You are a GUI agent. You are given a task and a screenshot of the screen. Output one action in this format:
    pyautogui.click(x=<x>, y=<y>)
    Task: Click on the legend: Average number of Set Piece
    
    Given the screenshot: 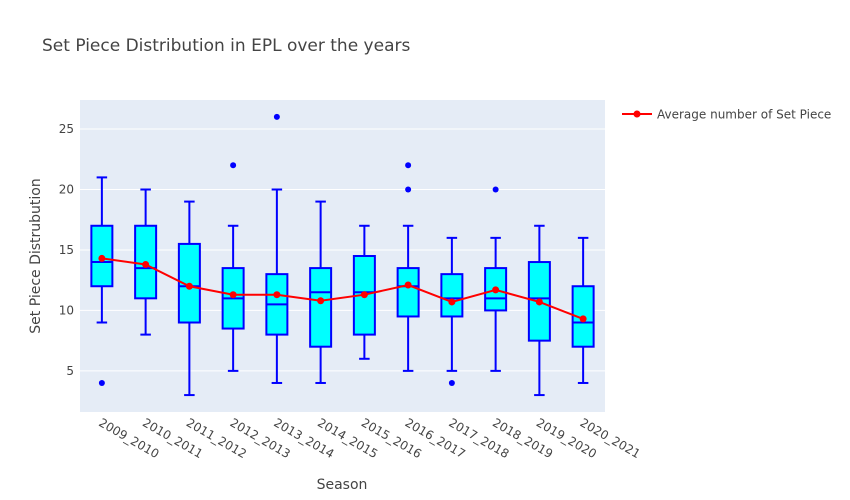 What is the action you would take?
    pyautogui.click(x=726, y=115)
    